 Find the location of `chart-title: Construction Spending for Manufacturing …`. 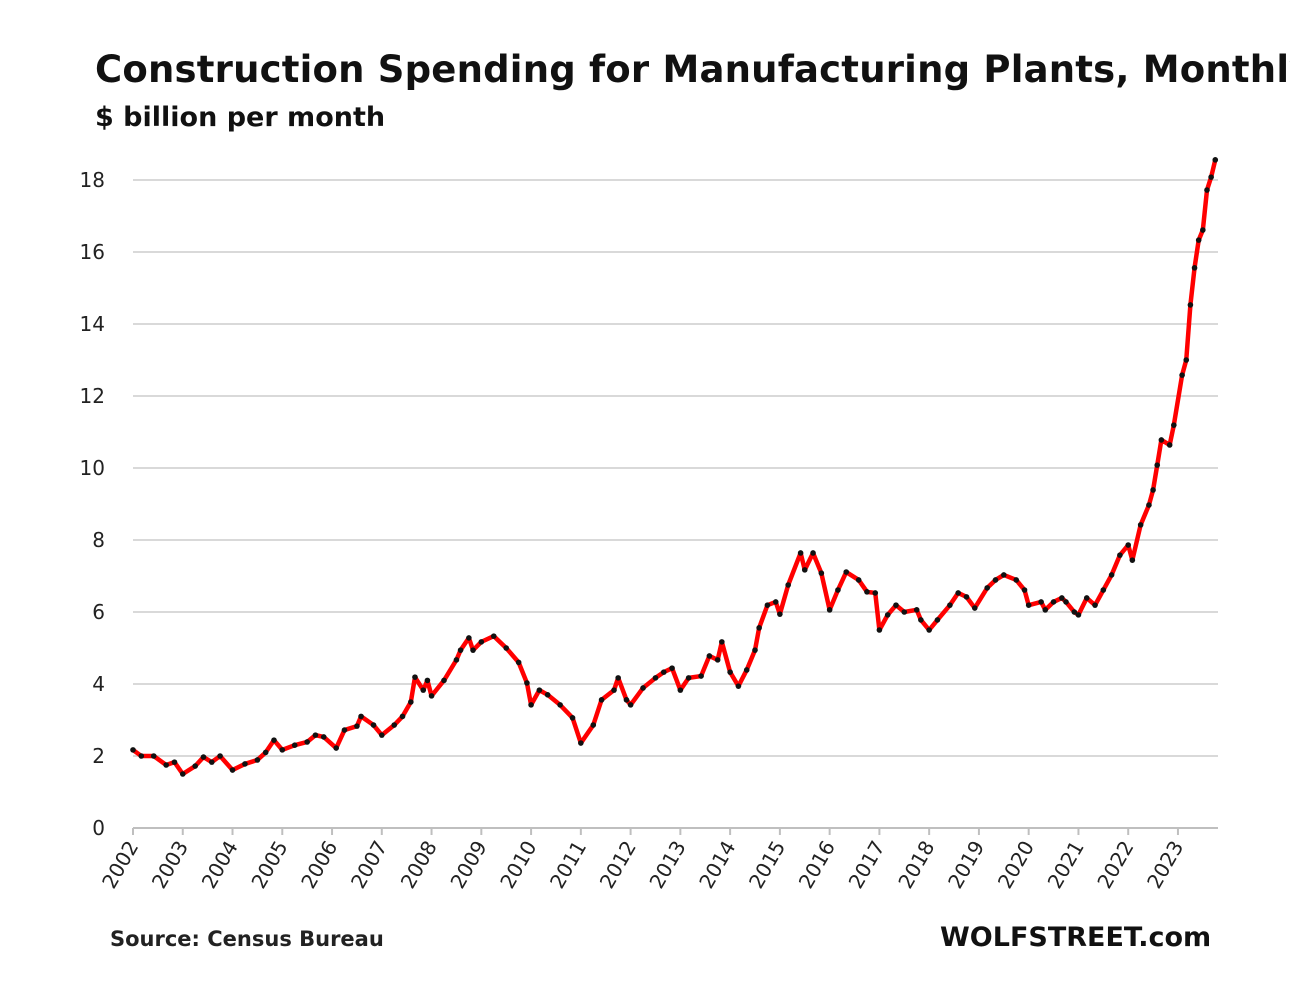

chart-title: Construction Spending for Manufacturing … is located at coordinates (692, 69).